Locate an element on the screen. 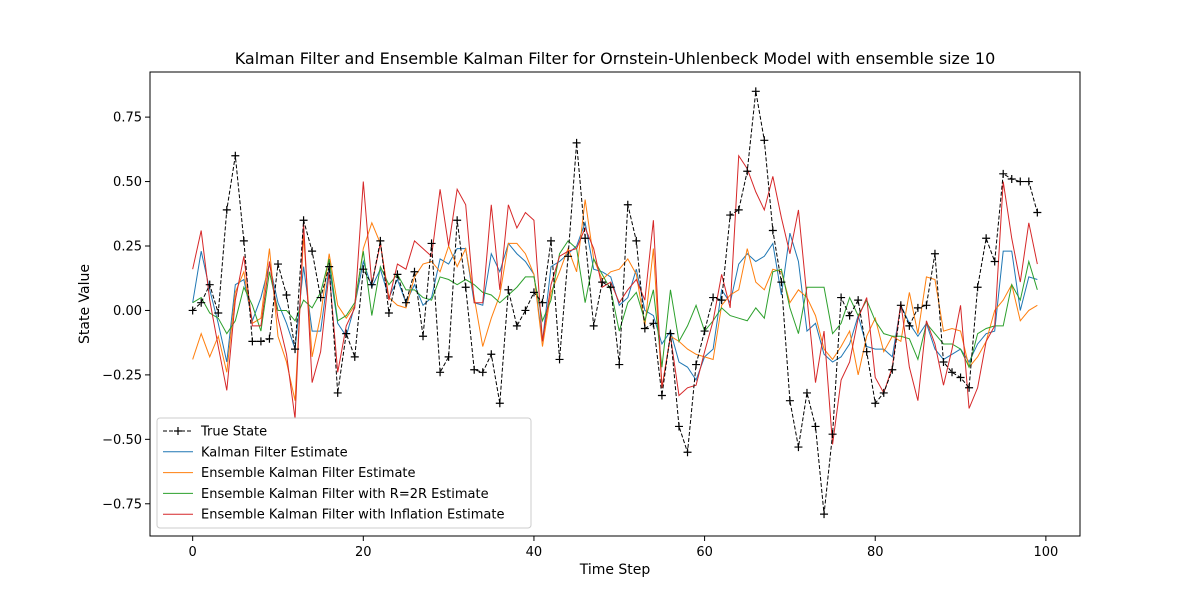 The width and height of the screenshot is (1200, 600). x-axis-ticks: 0 20 40 60 80 100 is located at coordinates (623, 548).